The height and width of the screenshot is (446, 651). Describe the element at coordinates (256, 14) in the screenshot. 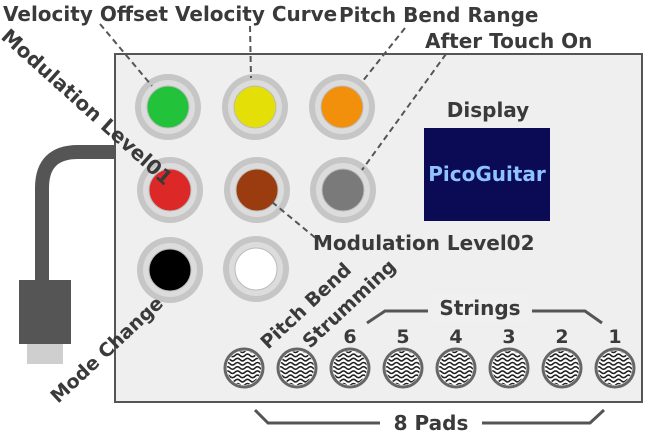

I see `label-velocity-curve: Velocity Curve` at that location.